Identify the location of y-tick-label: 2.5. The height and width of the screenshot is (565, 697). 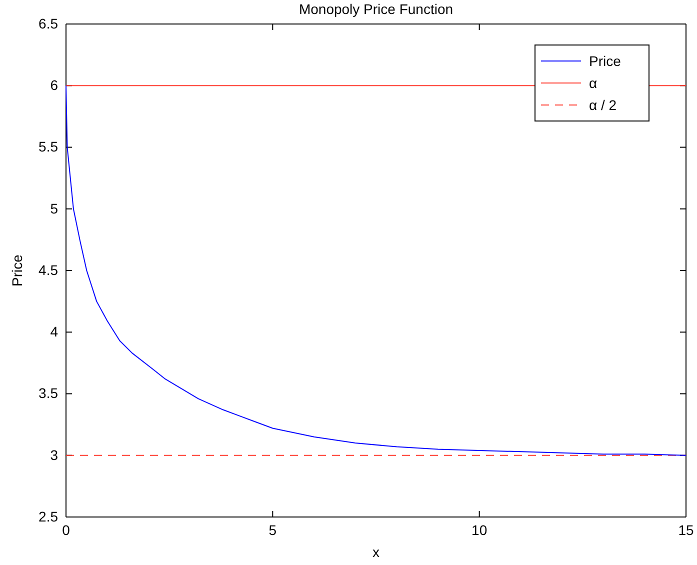
(48, 516).